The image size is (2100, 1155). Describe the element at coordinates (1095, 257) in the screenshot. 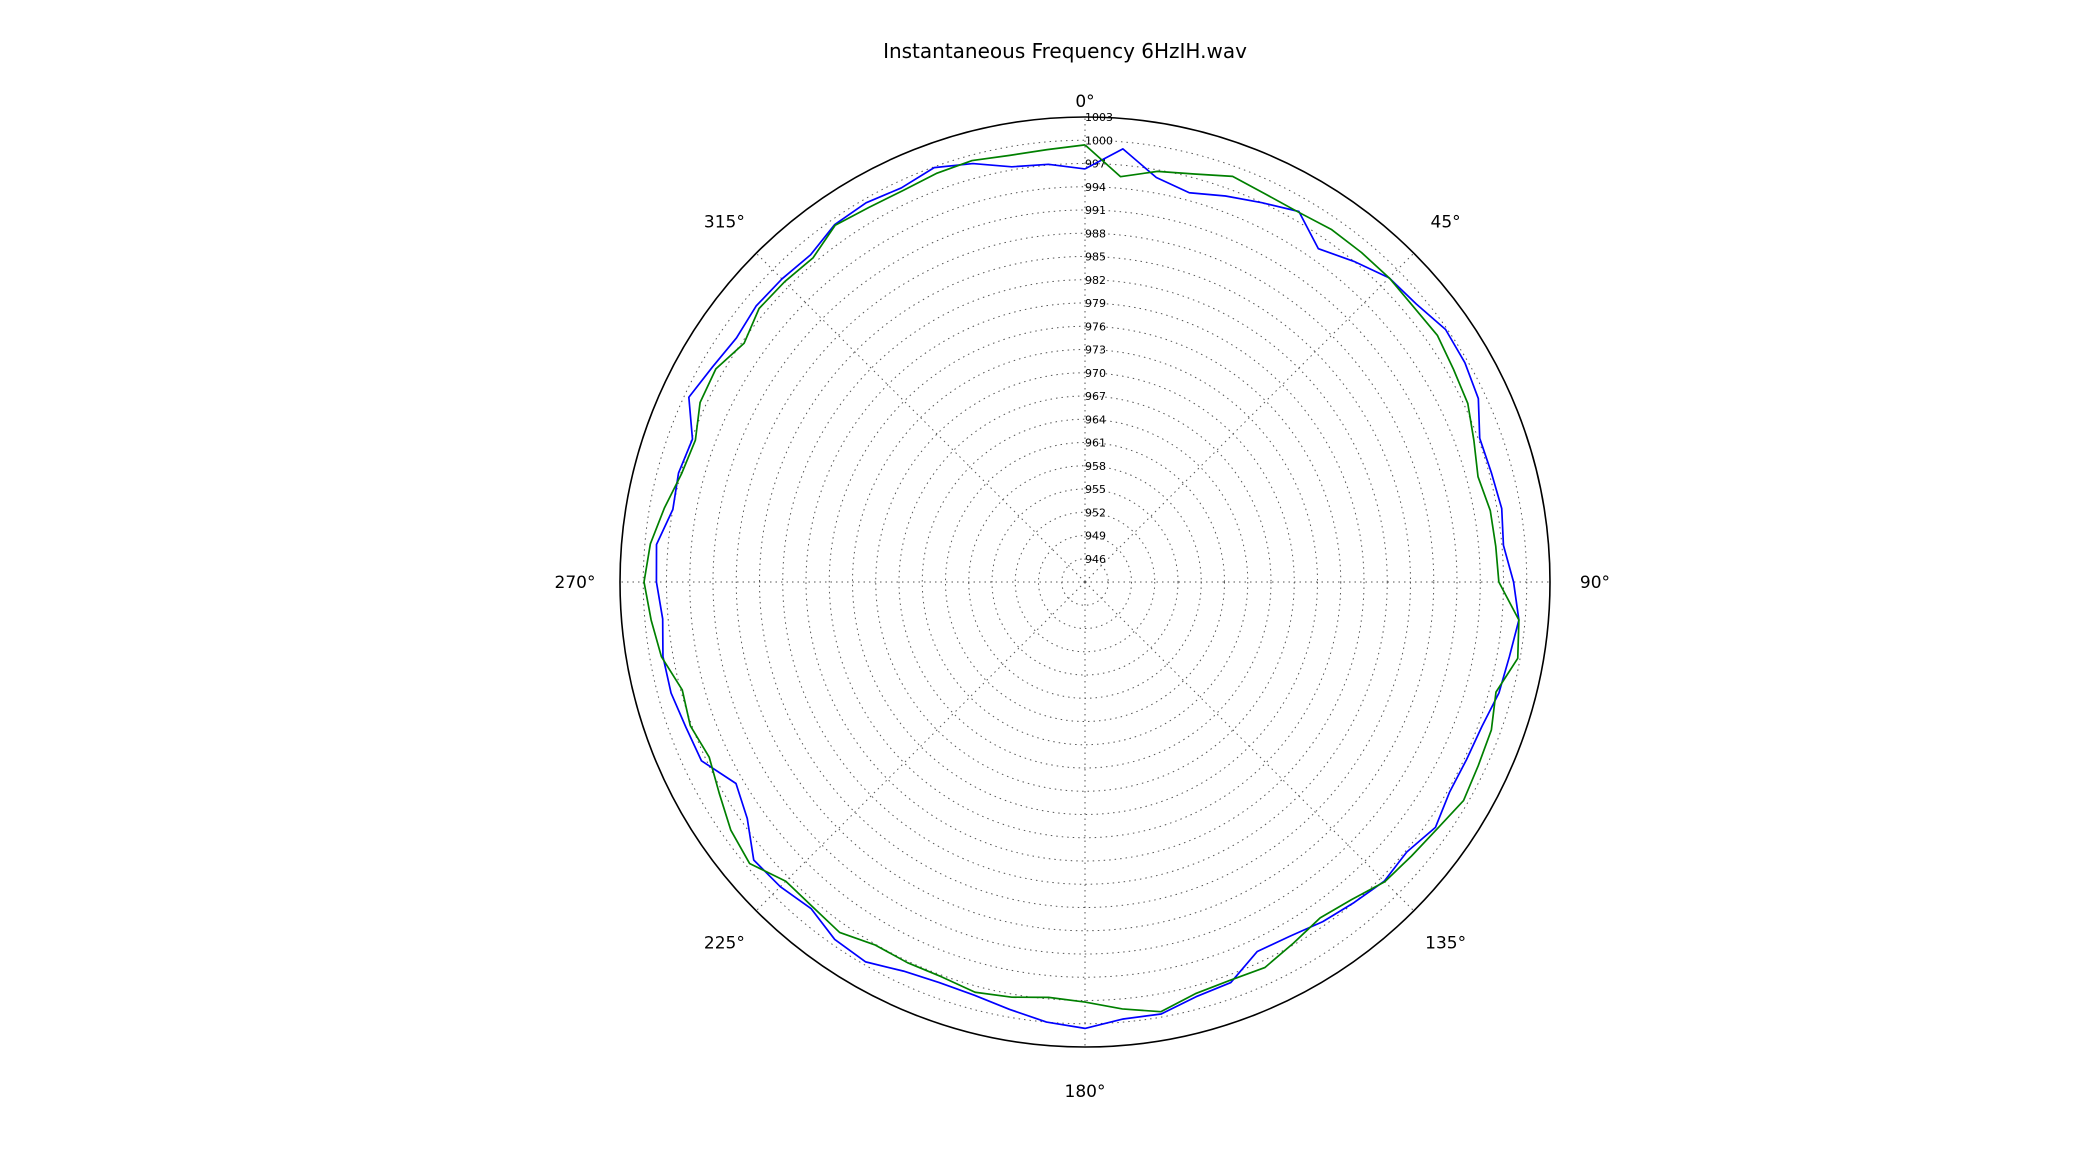

I see `radial-tick-label: 985` at that location.